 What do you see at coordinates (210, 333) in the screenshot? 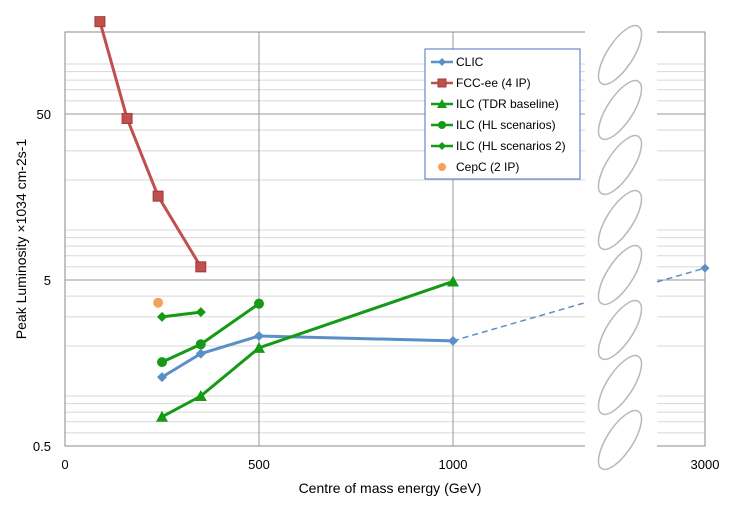
I see `series-line-ilc-hl-scenarios` at bounding box center [210, 333].